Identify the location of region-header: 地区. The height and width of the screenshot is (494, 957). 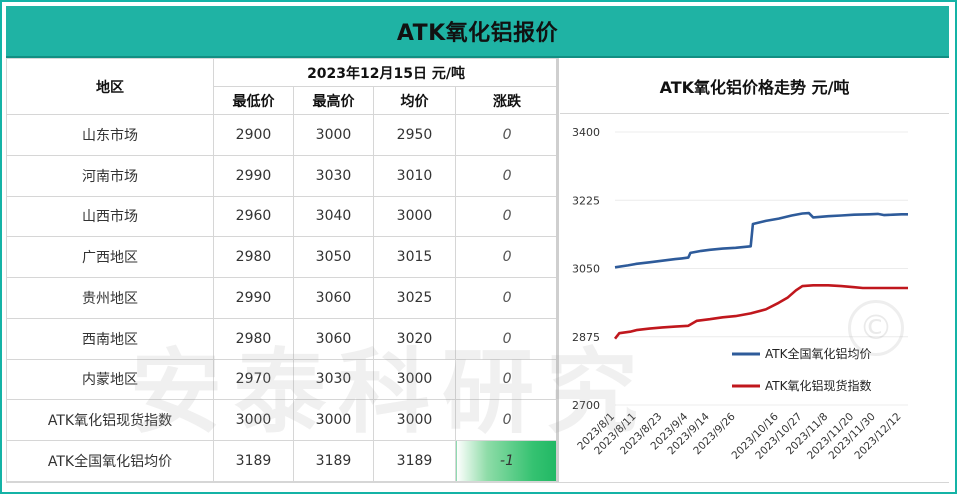
(110, 86).